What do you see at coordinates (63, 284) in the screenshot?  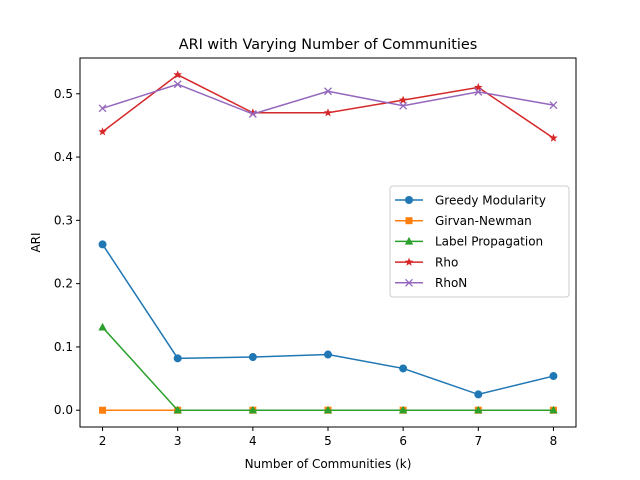 I see `y-tick-label: 0.2` at bounding box center [63, 284].